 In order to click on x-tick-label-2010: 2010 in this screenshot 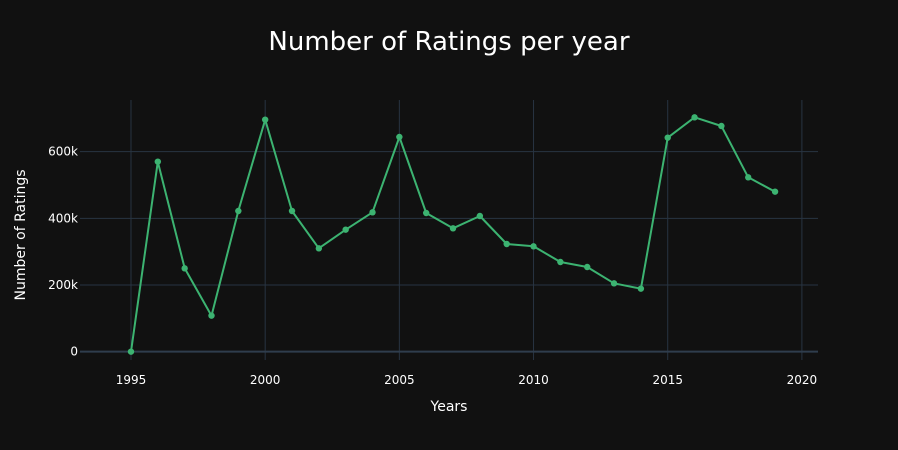, I will do `click(533, 380)`.